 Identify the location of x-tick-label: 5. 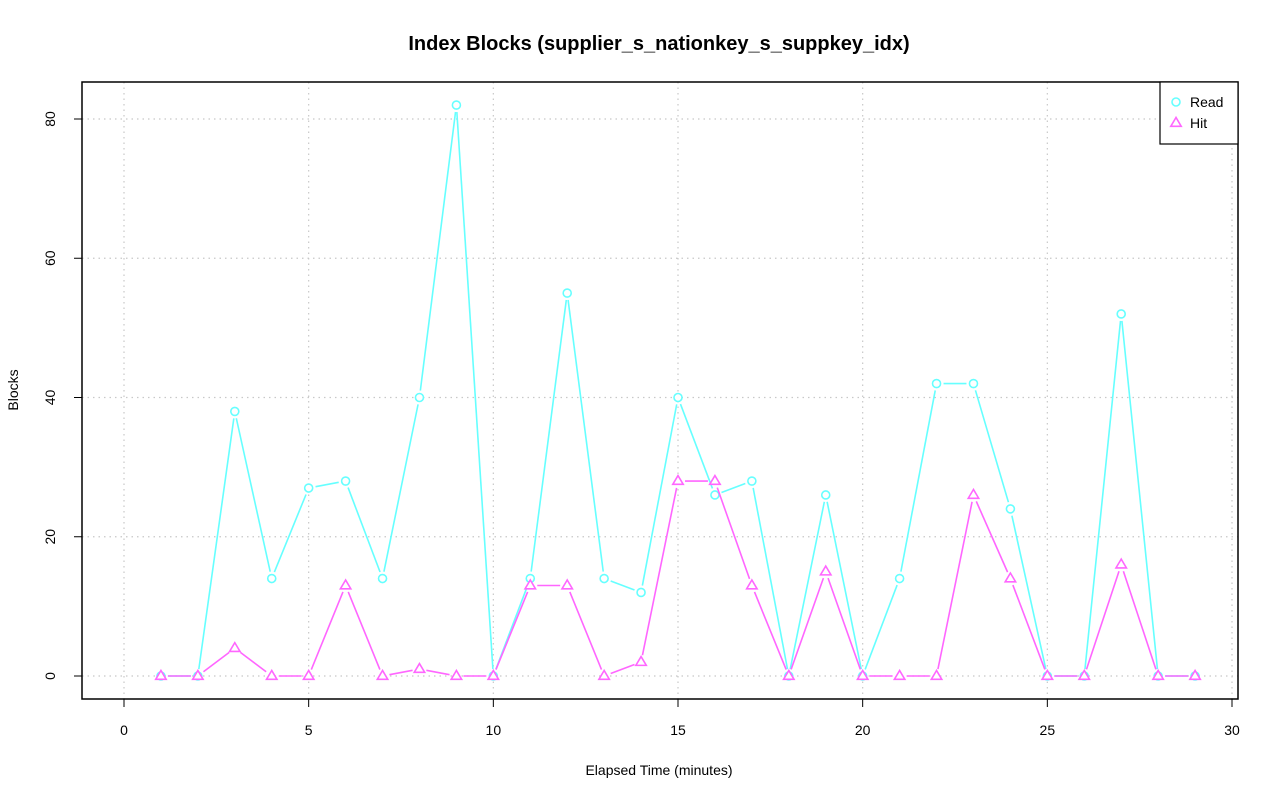
(309, 730).